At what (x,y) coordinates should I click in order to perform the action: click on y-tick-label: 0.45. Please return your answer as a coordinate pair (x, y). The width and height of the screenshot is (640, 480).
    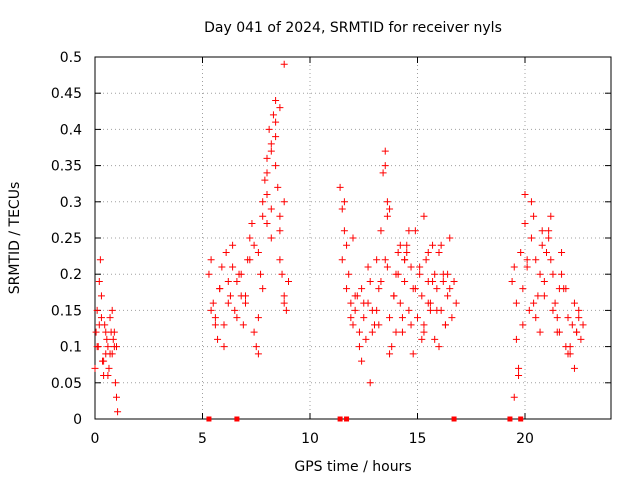
    Looking at the image, I should click on (66, 94).